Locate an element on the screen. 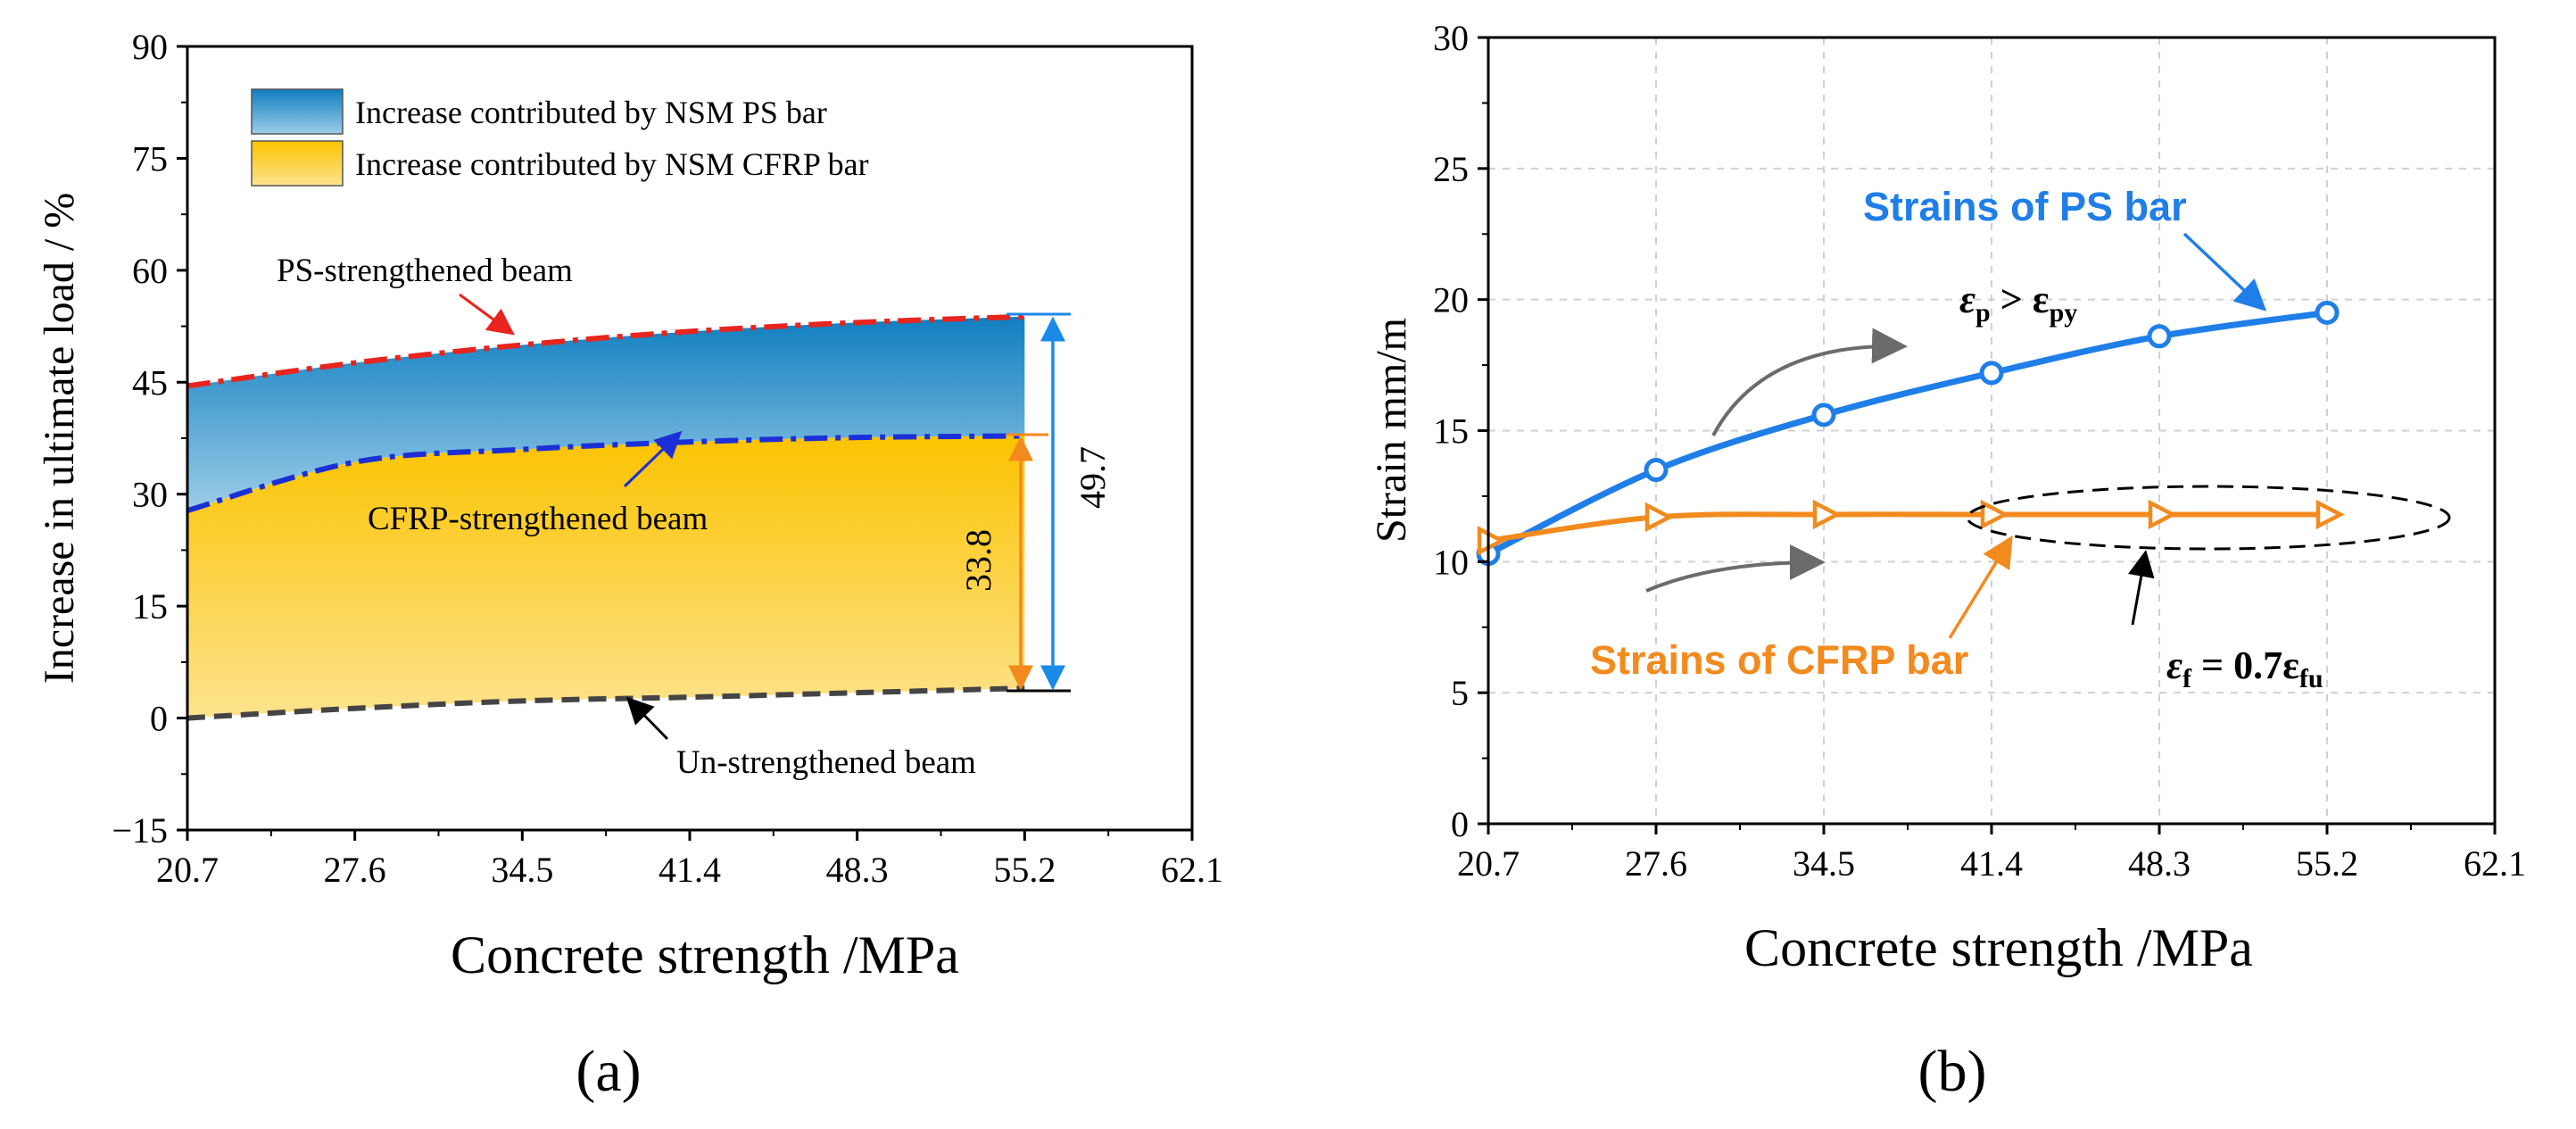 The width and height of the screenshot is (2576, 1129). legend-swatch-cfrp is located at coordinates (297, 163).